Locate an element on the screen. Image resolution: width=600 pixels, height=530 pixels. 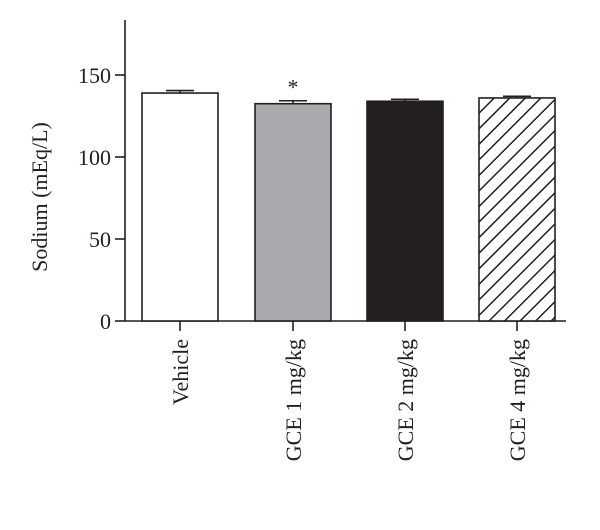
y-tick-label-0: 0 is located at coordinates (105, 321).